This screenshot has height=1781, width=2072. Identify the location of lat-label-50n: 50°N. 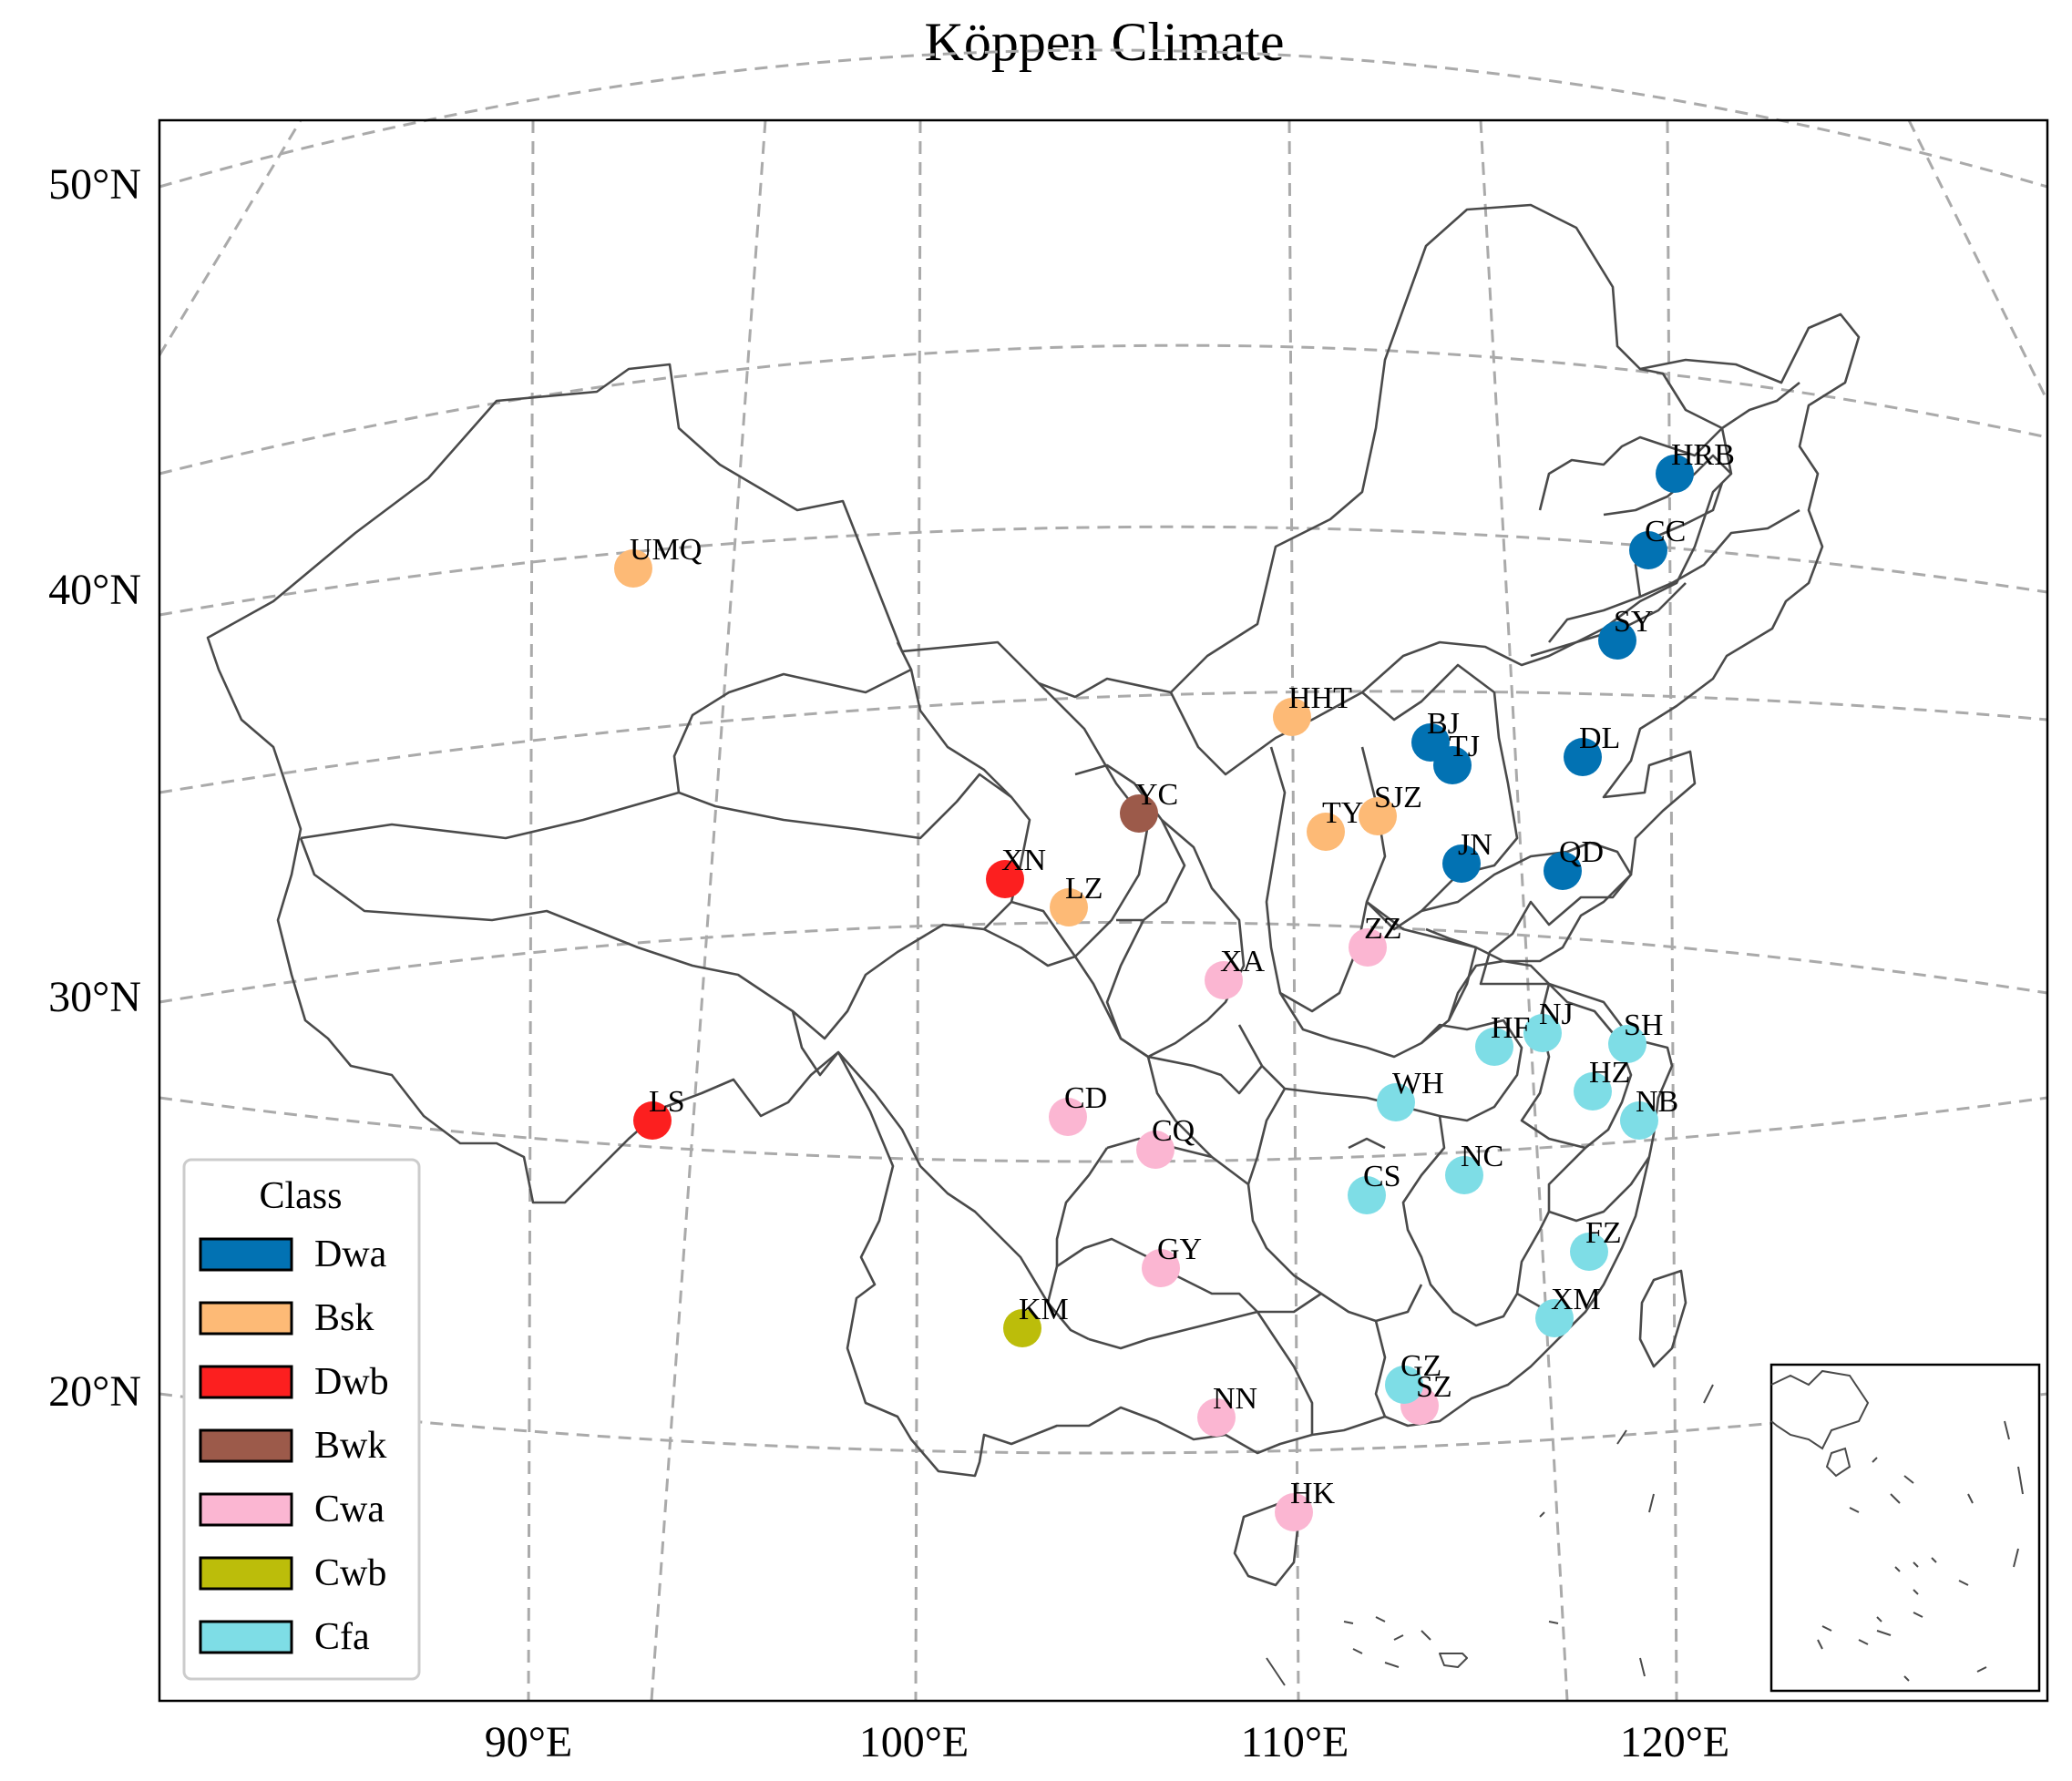
(94, 184).